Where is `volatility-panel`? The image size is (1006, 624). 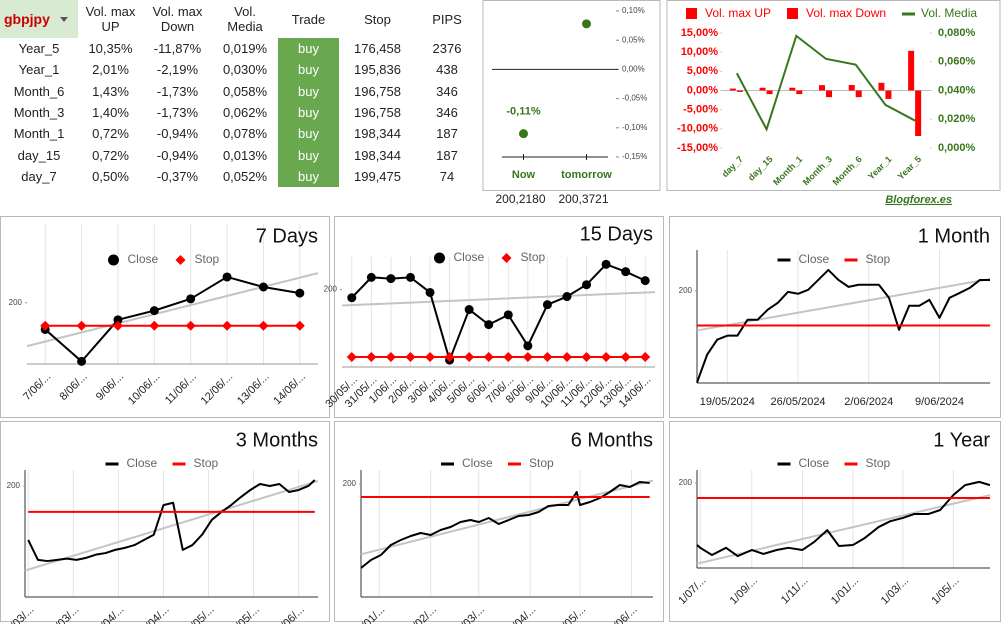
volatility-panel is located at coordinates (833, 95).